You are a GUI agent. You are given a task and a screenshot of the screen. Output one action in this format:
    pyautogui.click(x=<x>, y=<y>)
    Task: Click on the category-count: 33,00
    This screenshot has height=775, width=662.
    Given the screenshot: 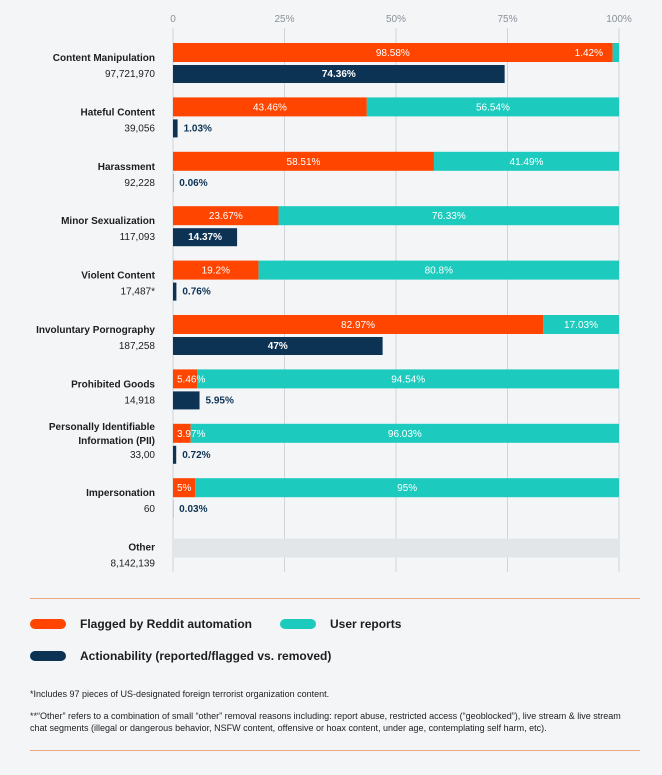 What is the action you would take?
    pyautogui.click(x=142, y=455)
    